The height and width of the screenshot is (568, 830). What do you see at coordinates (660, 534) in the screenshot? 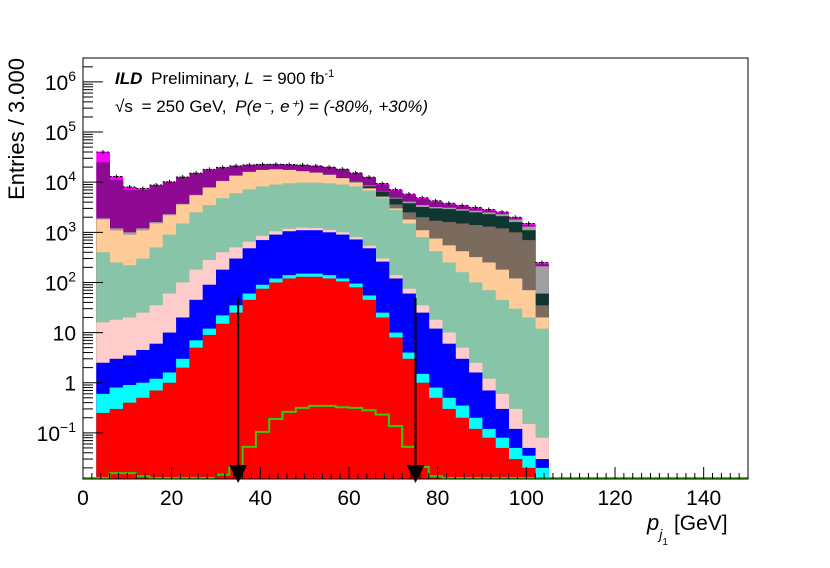
I see `x-axis-subscript: j` at bounding box center [660, 534].